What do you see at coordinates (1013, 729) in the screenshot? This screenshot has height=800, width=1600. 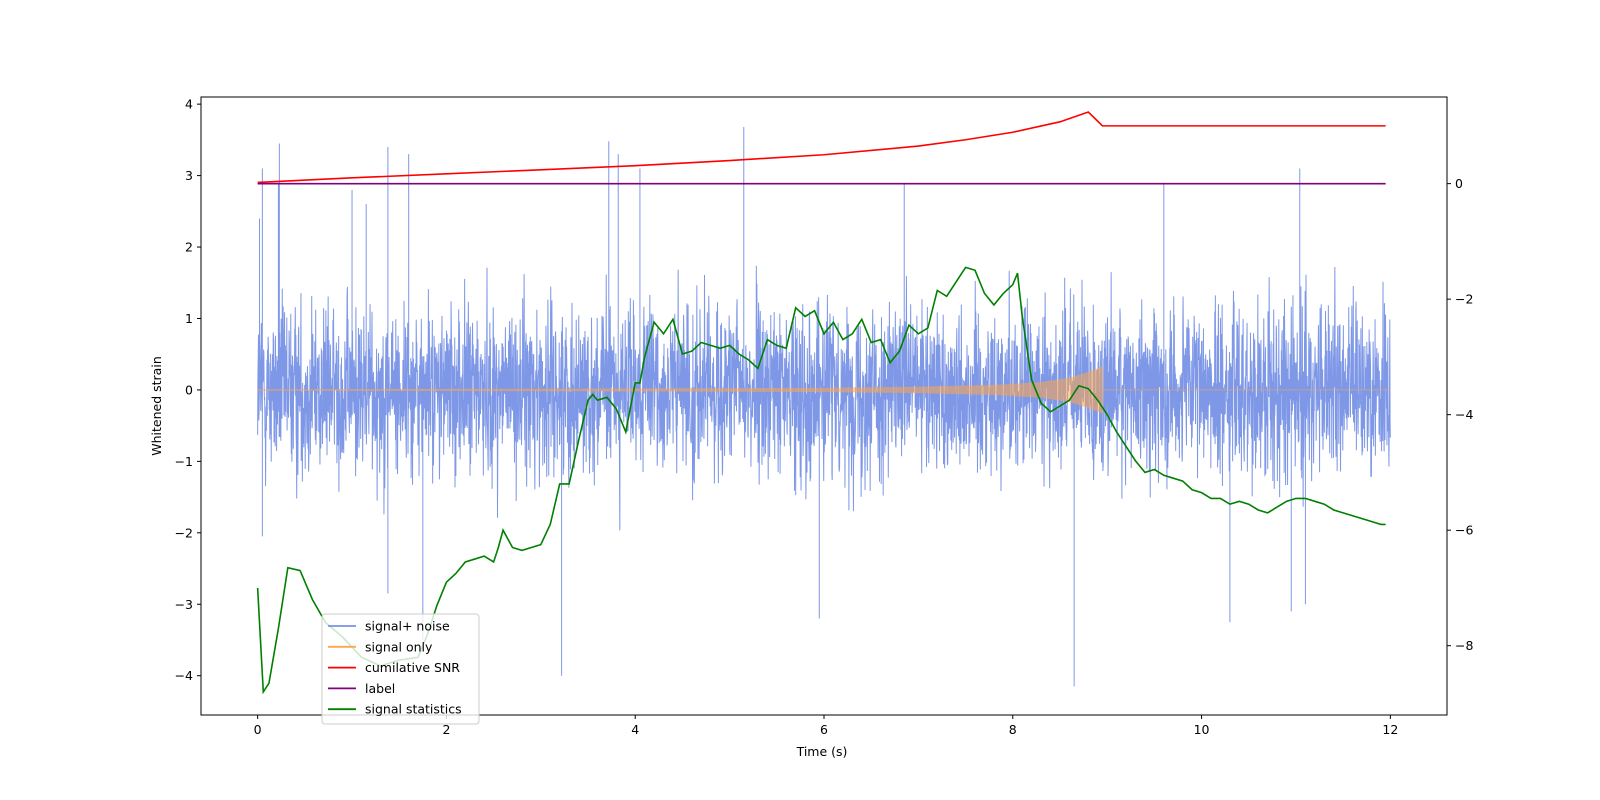 I see `x-tick-label: 8` at bounding box center [1013, 729].